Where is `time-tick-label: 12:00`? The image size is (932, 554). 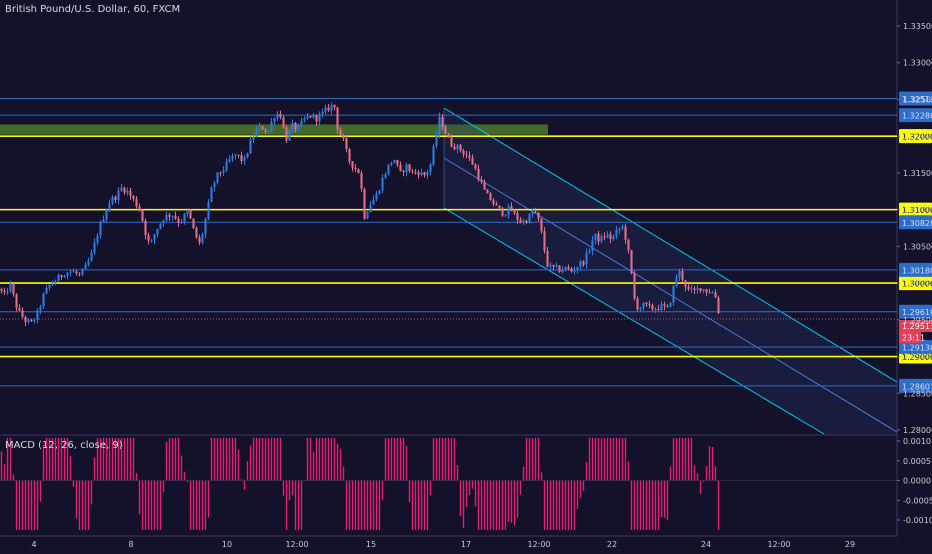 time-tick-label: 12:00 is located at coordinates (778, 544).